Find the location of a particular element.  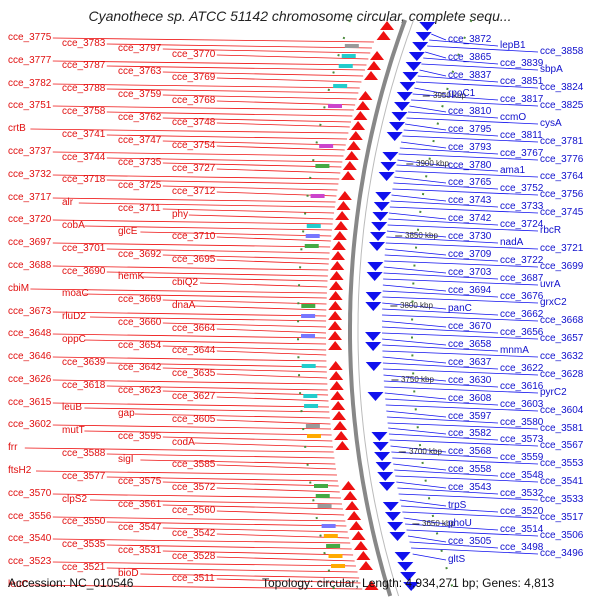

right-gene-label: cce_3721 is located at coordinates (562, 248).